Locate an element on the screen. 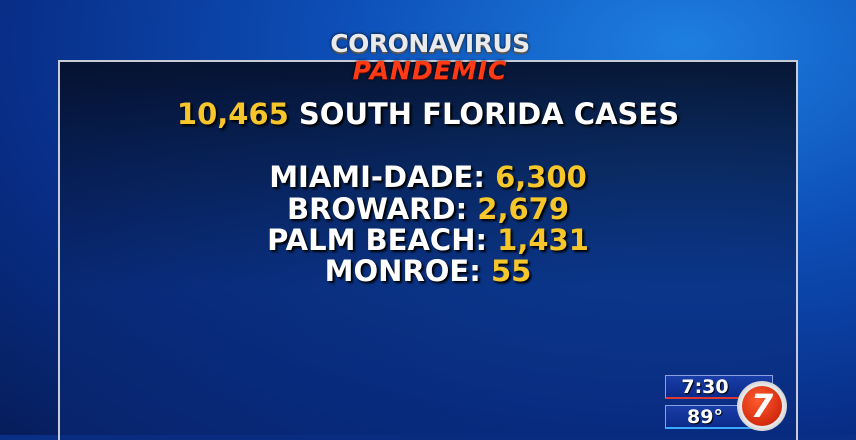  county-name: MONROE: is located at coordinates (402, 271).